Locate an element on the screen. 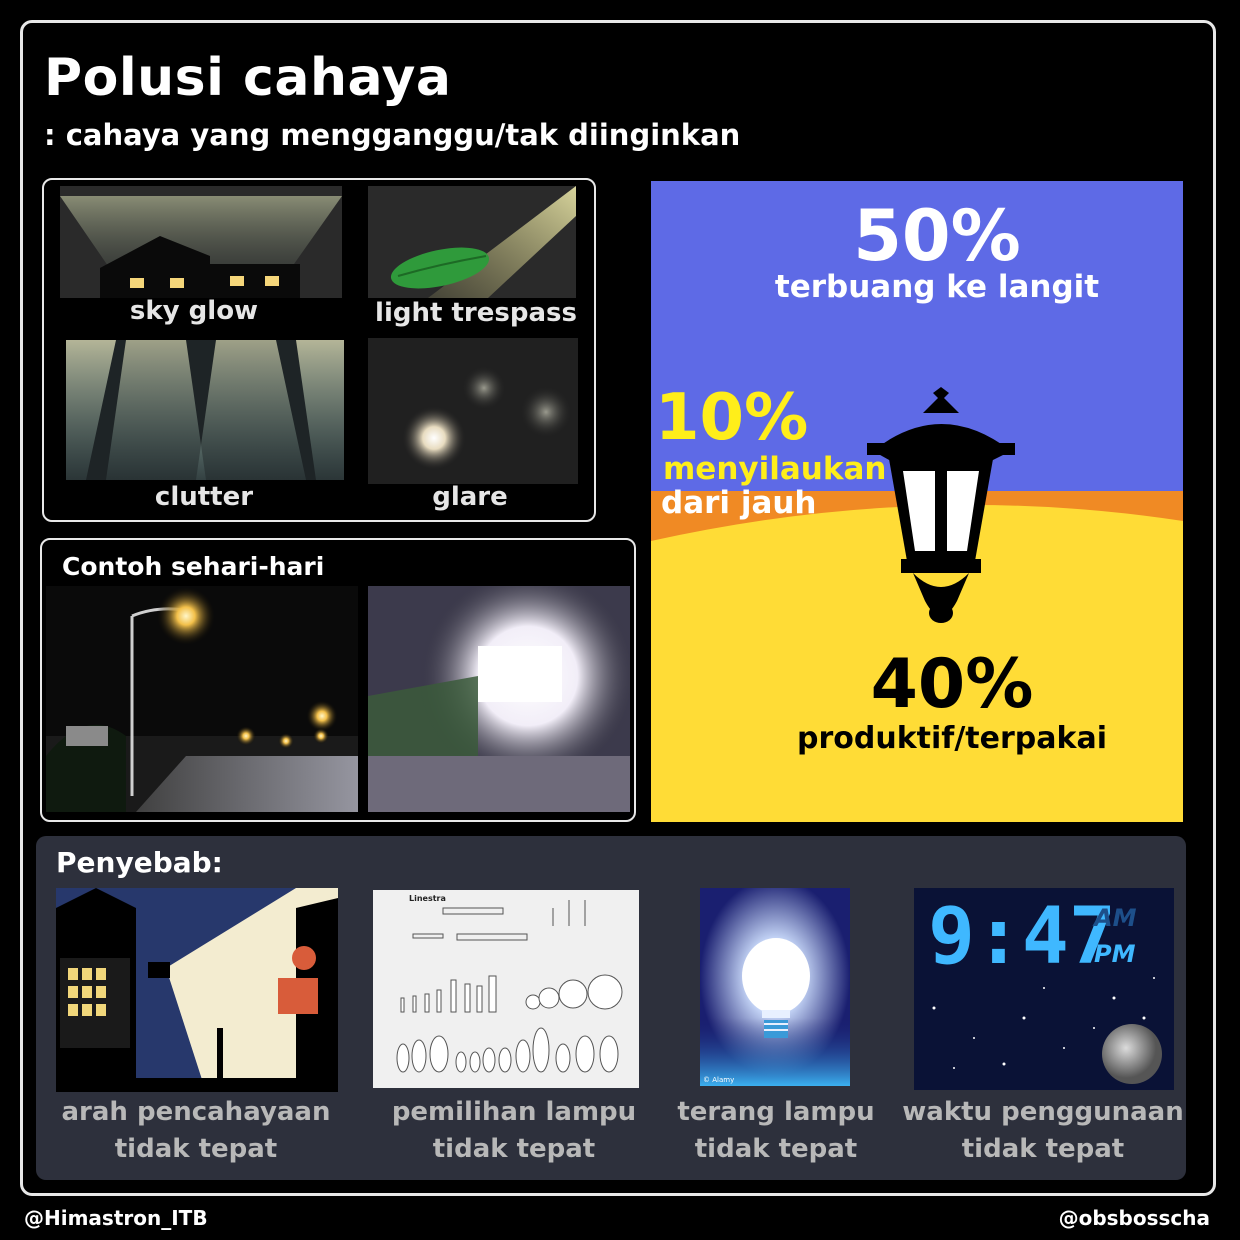  footer-left-handle: @Himastron_ITB is located at coordinates (116, 1218).